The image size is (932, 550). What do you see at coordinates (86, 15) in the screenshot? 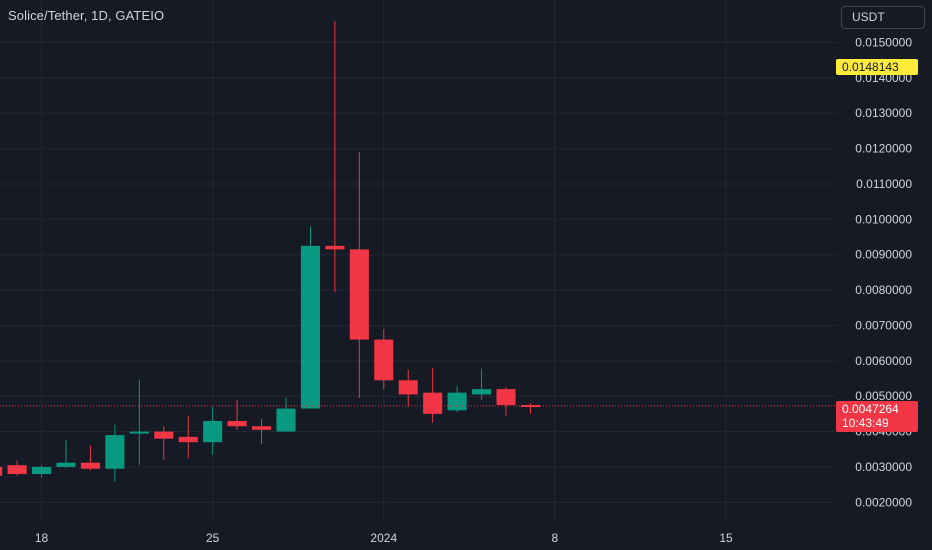
I see `symbol-title: Solice/Tether, 1D, GATEIO` at bounding box center [86, 15].